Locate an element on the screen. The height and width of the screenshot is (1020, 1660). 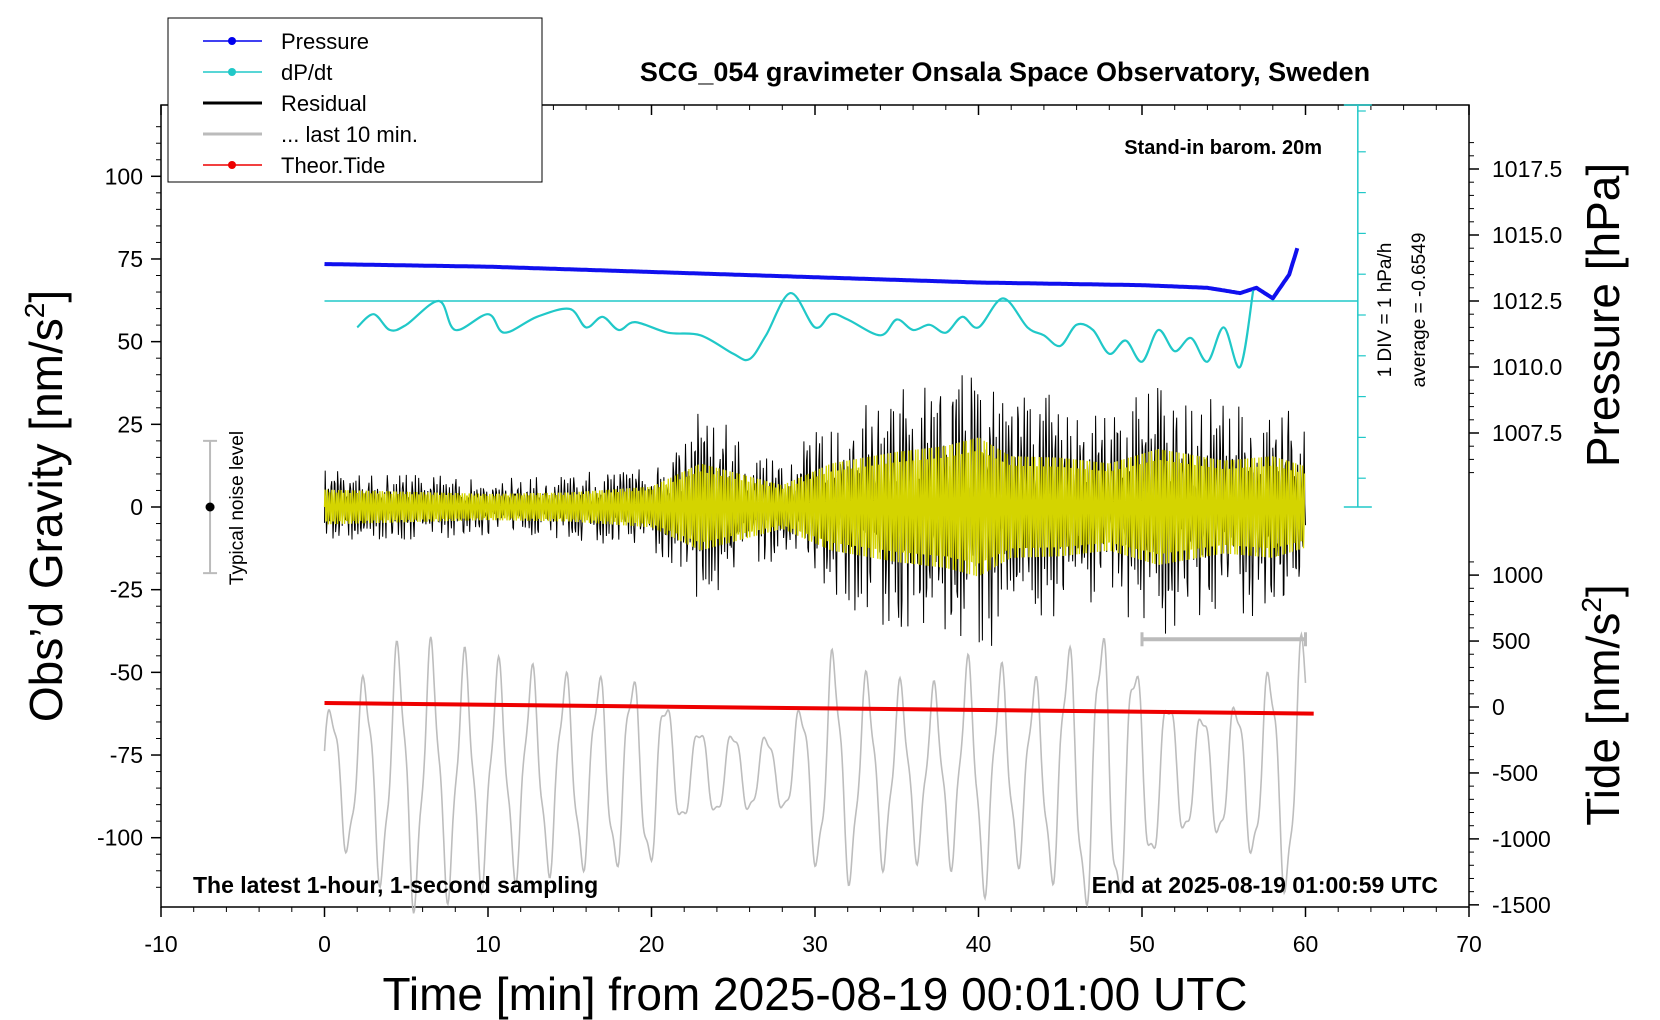
noise-level-bar is located at coordinates (210, 507).